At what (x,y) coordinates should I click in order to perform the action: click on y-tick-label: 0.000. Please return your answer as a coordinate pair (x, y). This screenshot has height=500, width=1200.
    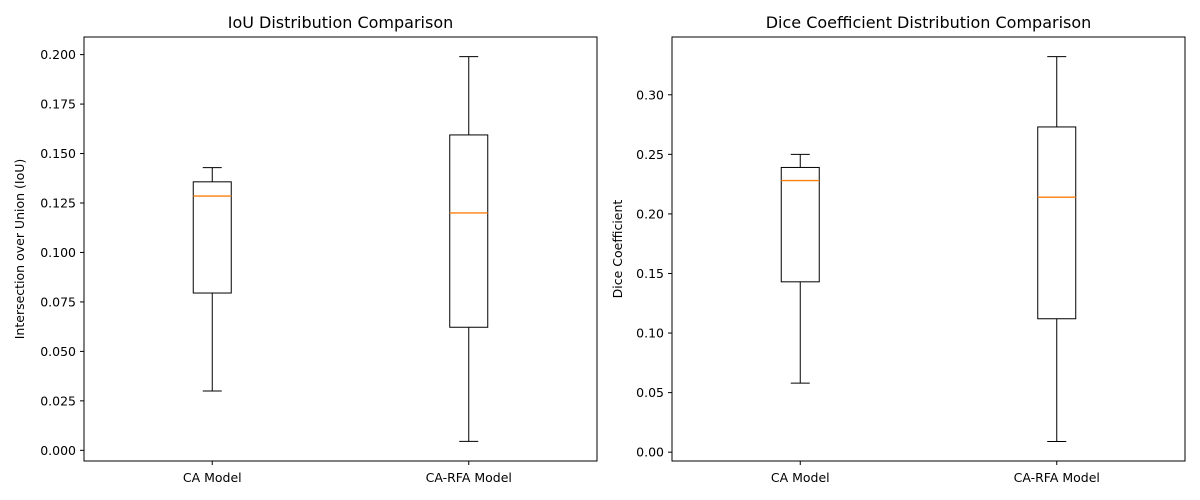
    Looking at the image, I should click on (58, 450).